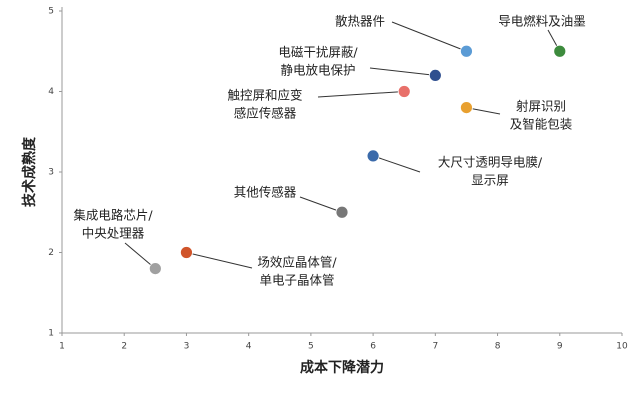 This screenshot has height=408, width=640. What do you see at coordinates (541, 106) in the screenshot?
I see `point-label: 射屏识别` at bounding box center [541, 106].